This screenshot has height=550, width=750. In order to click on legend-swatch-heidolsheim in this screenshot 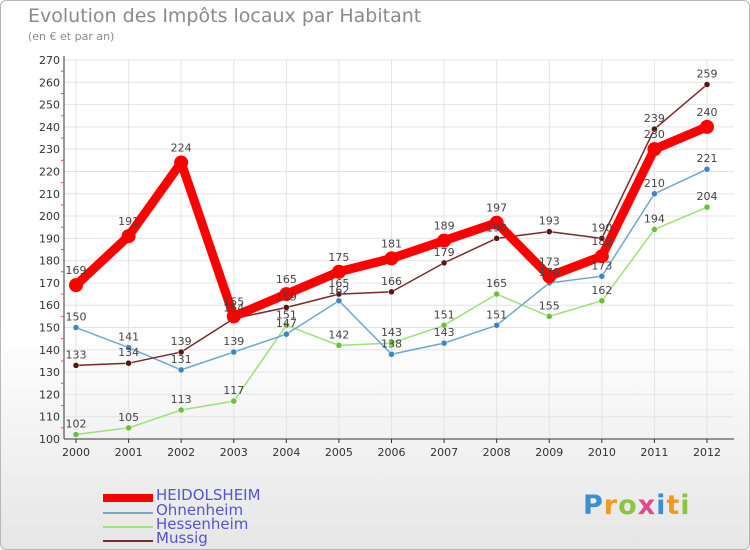, I will do `click(128, 498)`.